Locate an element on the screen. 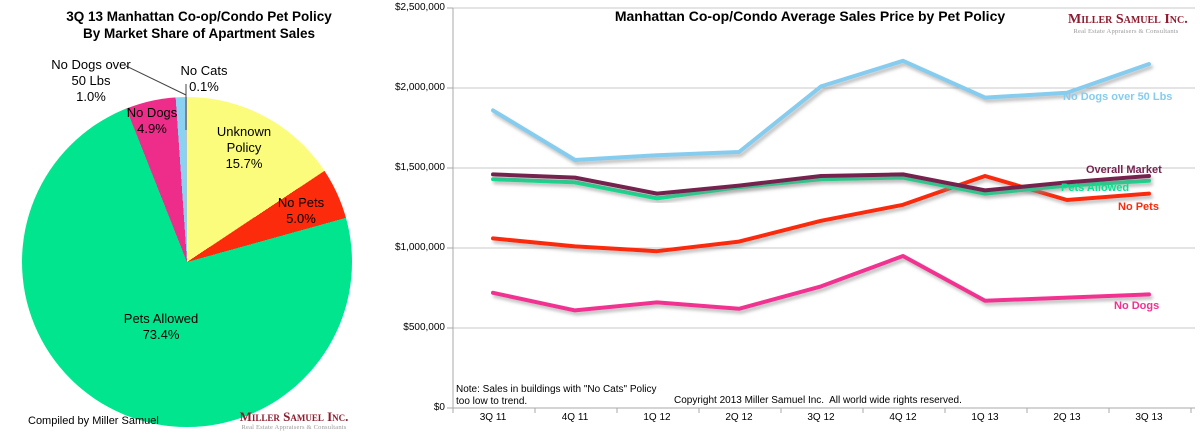 This screenshot has height=439, width=1200. x-axis-label-1q-12: 1Q 12 is located at coordinates (657, 417).